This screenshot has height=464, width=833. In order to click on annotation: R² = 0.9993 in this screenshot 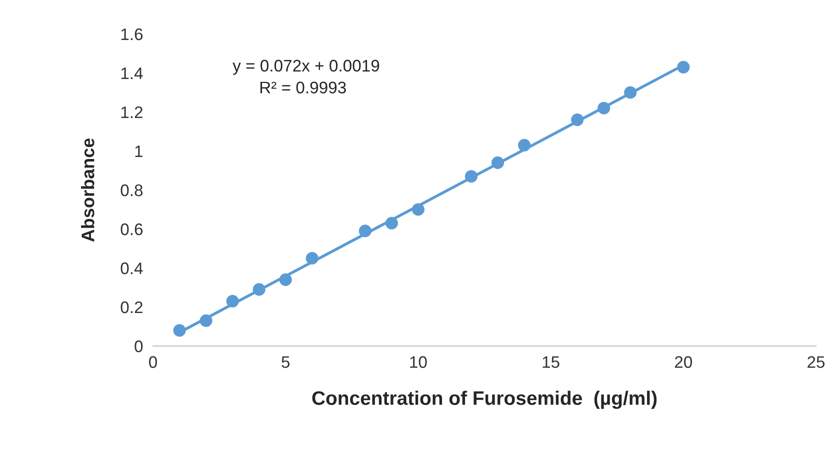, I will do `click(303, 88)`.